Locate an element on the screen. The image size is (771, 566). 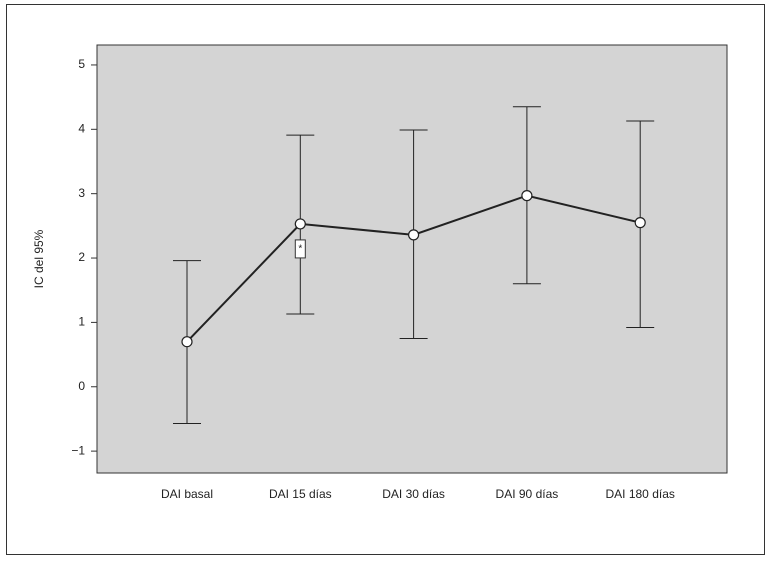
y-tick-label: −1 is located at coordinates (78, 450).